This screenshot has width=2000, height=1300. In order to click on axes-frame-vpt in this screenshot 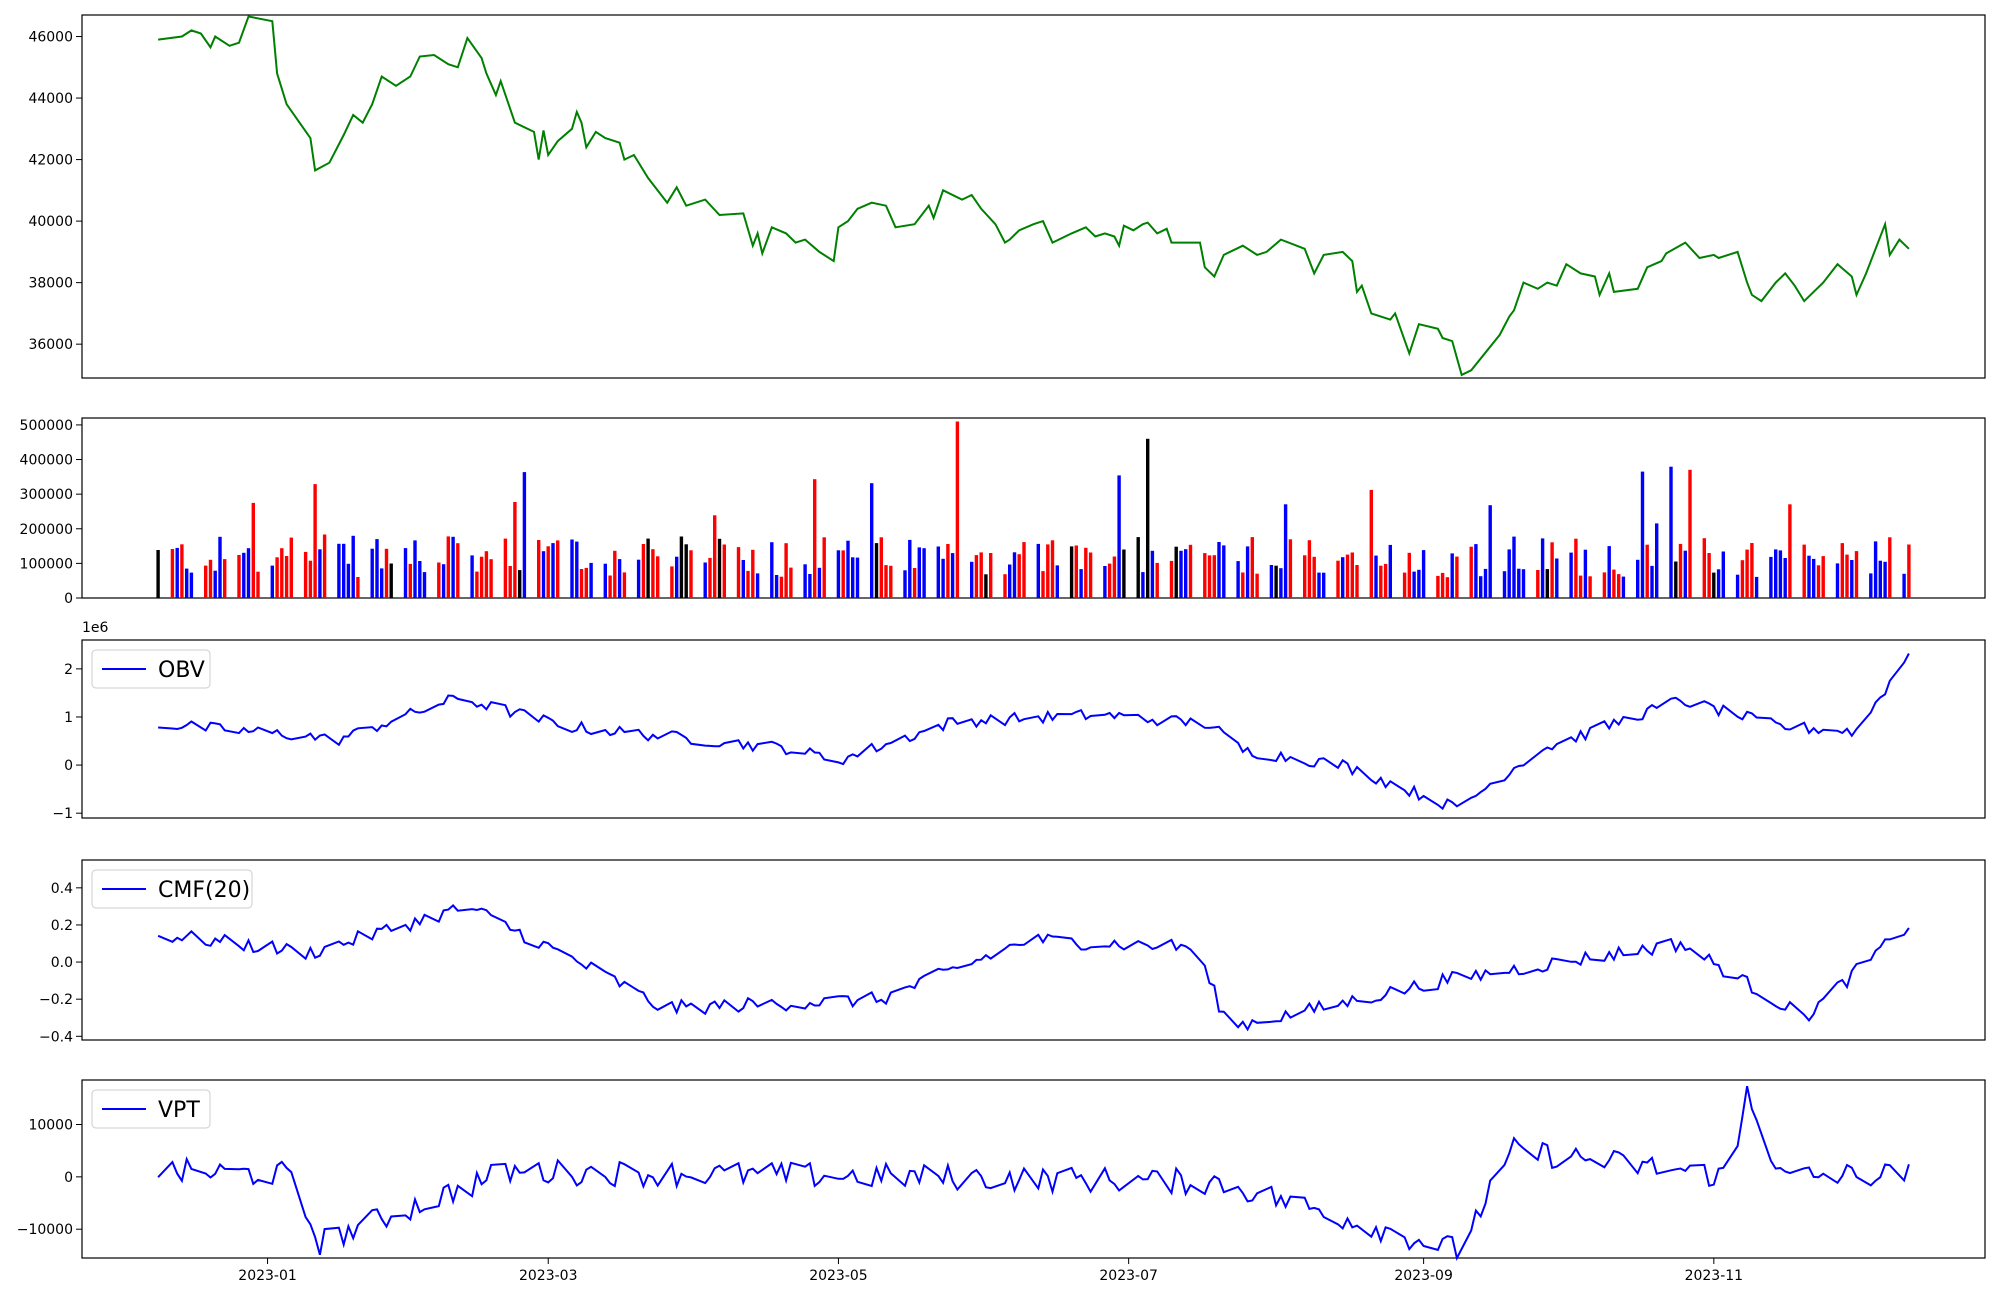, I will do `click(1033, 1169)`.